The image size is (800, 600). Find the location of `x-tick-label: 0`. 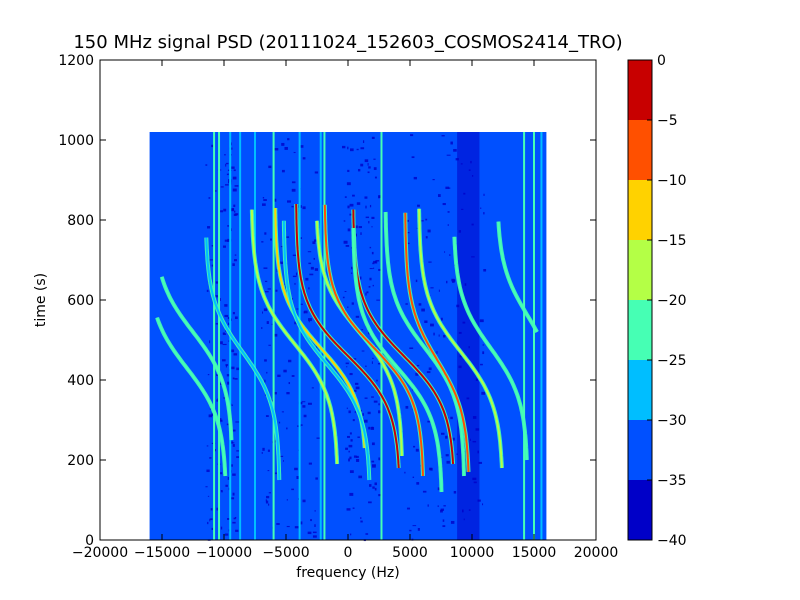

x-tick-label: 0 is located at coordinates (348, 553).